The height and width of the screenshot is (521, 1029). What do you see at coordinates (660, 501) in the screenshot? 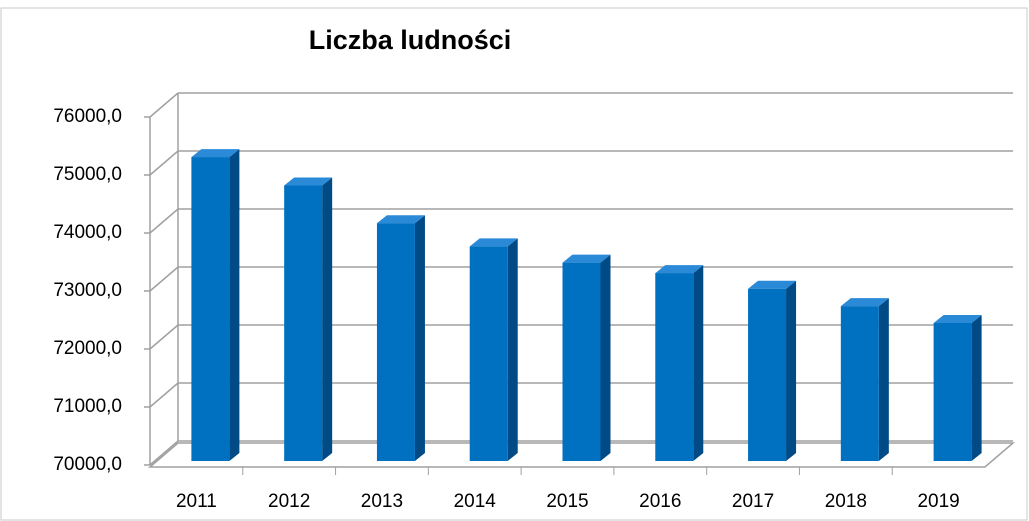
I see `x-tick-label: 2016` at bounding box center [660, 501].